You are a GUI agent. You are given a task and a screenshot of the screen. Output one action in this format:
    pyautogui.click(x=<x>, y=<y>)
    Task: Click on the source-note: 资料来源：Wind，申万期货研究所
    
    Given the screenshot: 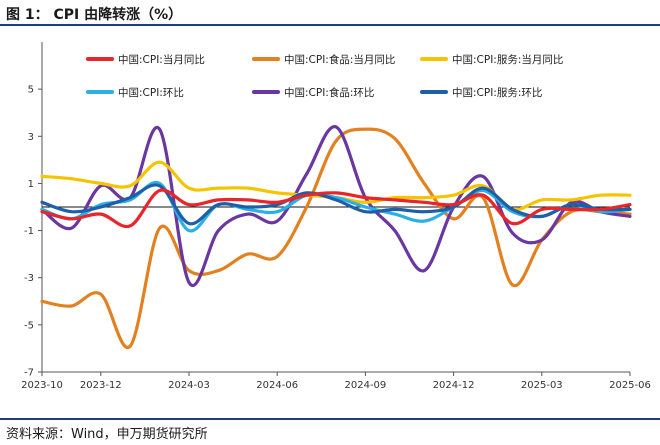 What is the action you would take?
    pyautogui.click(x=107, y=434)
    